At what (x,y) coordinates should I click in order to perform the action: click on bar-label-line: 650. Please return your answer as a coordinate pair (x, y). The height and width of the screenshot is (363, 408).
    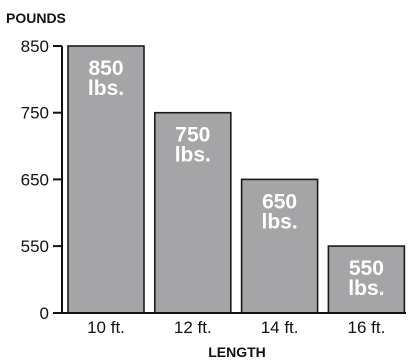
    Looking at the image, I should click on (279, 201).